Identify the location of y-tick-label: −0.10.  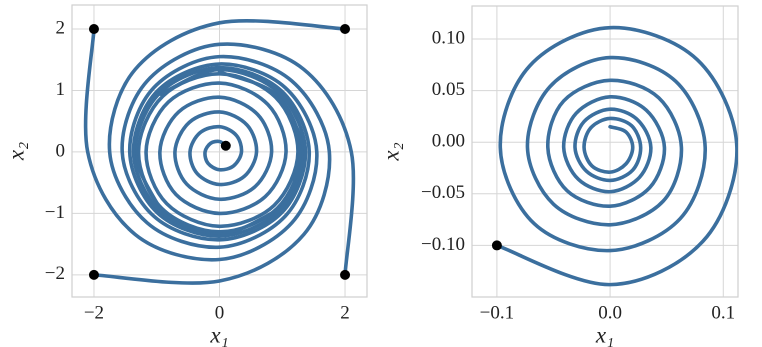
(443, 244).